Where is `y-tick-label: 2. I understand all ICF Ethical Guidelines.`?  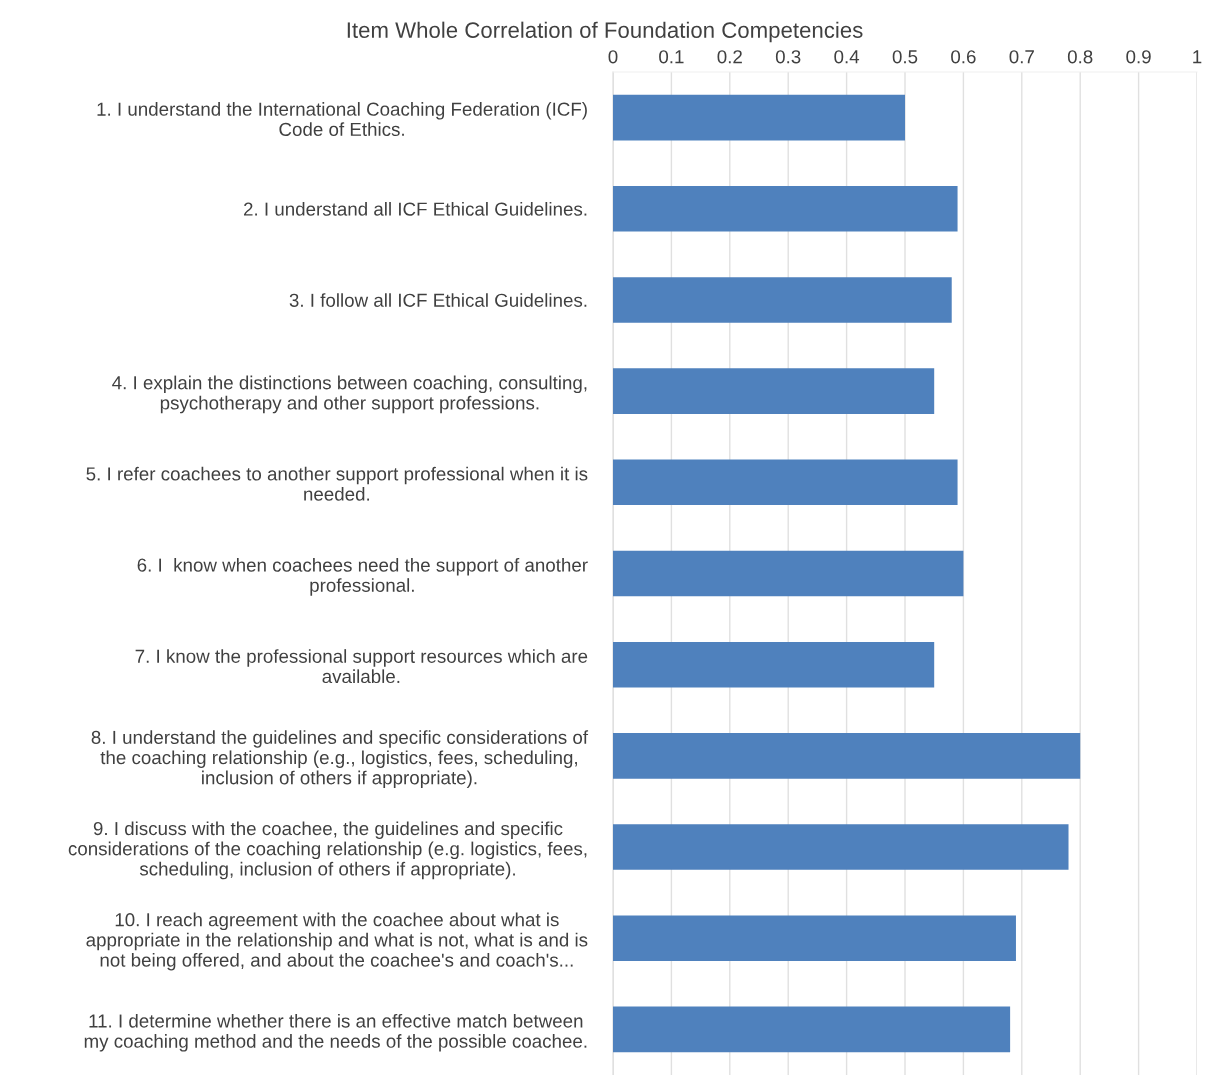
y-tick-label: 2. I understand all ICF Ethical Guidelines. is located at coordinates (415, 208).